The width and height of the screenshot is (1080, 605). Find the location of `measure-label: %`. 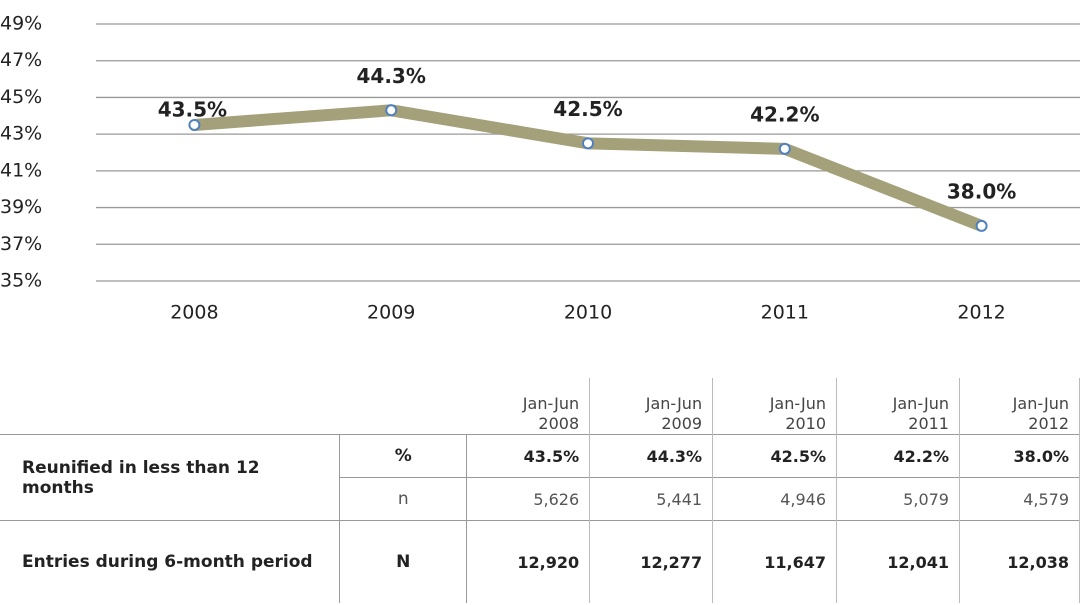

measure-label: % is located at coordinates (403, 456).